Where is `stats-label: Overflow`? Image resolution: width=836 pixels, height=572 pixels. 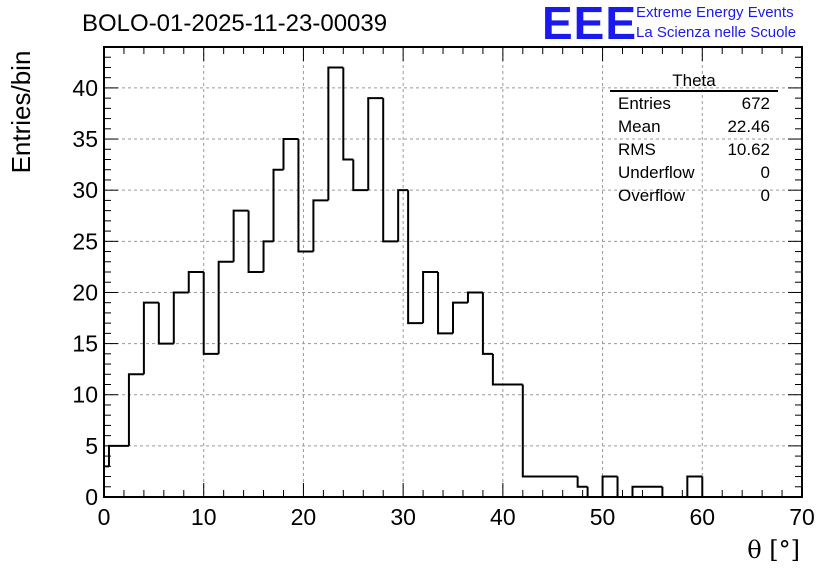
stats-label: Overflow is located at coordinates (652, 195).